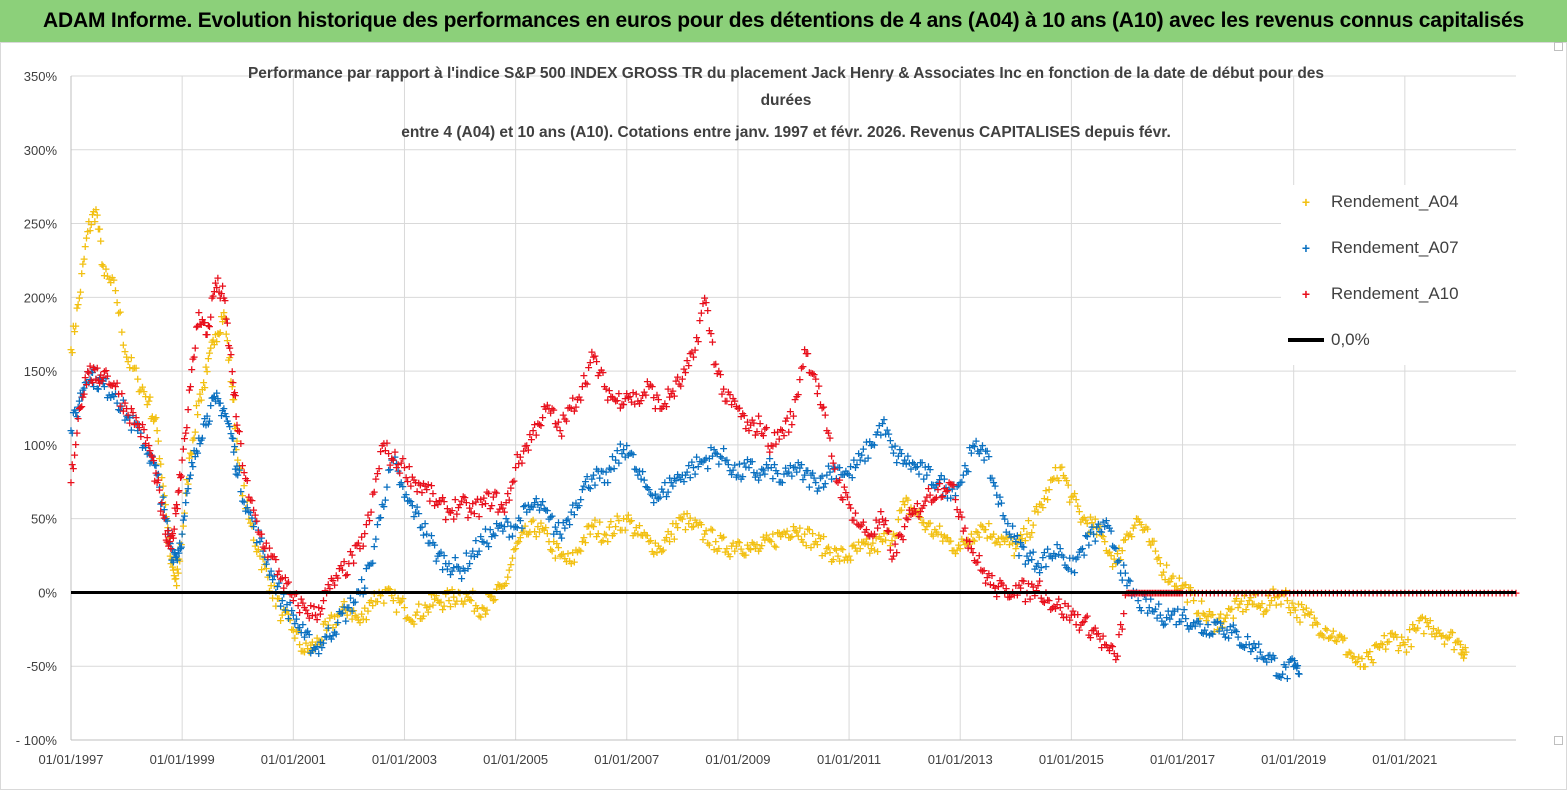 The image size is (1567, 790). What do you see at coordinates (1558, 740) in the screenshot?
I see `resize-handle-bottom-right` at bounding box center [1558, 740].